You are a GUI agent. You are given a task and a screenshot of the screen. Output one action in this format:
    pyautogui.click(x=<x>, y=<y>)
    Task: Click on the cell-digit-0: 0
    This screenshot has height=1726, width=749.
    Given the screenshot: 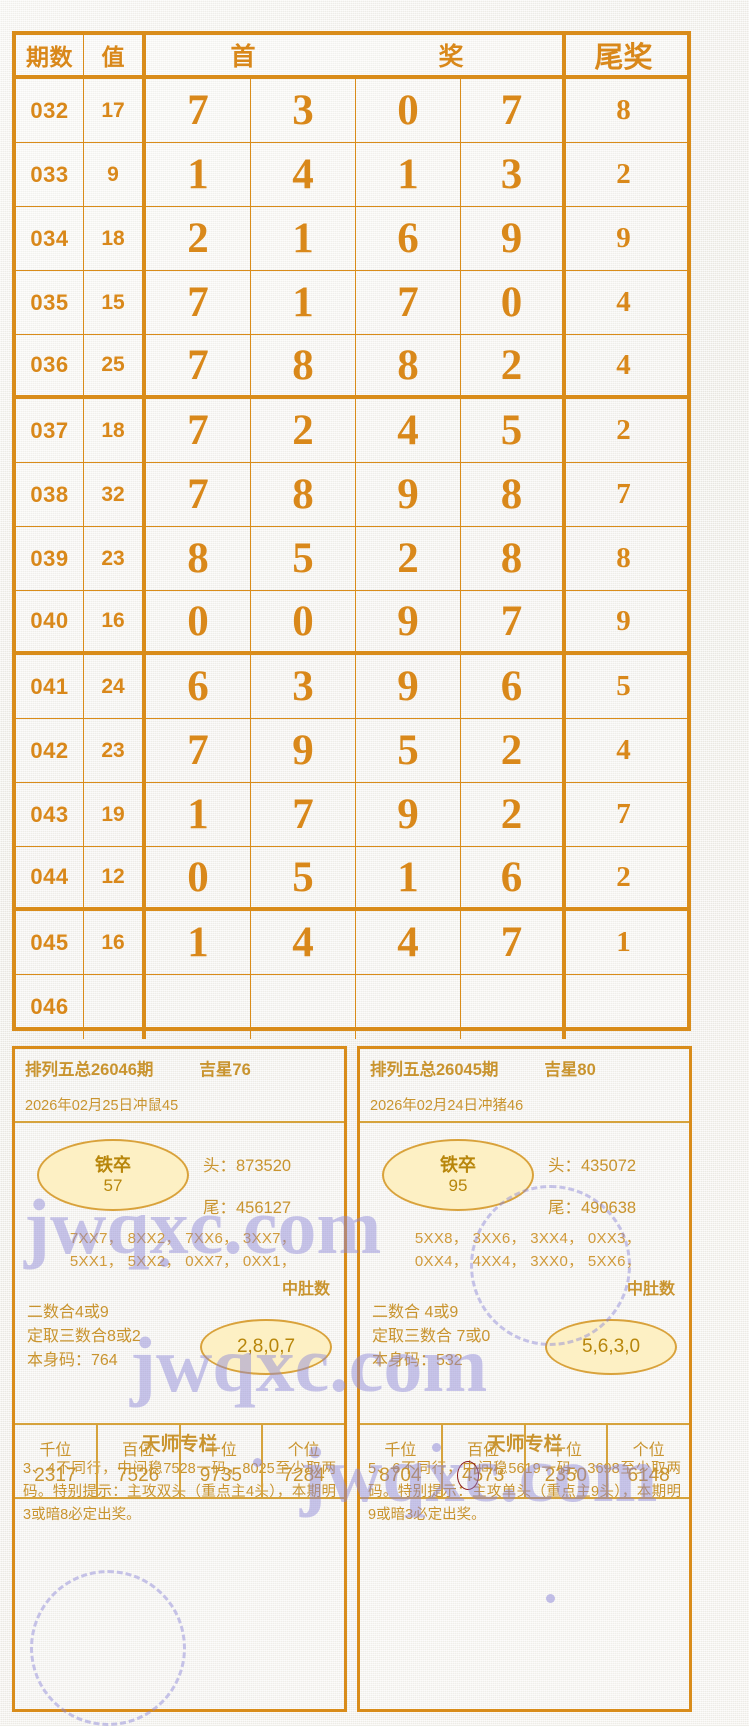 What is the action you would take?
    pyautogui.click(x=198, y=877)
    